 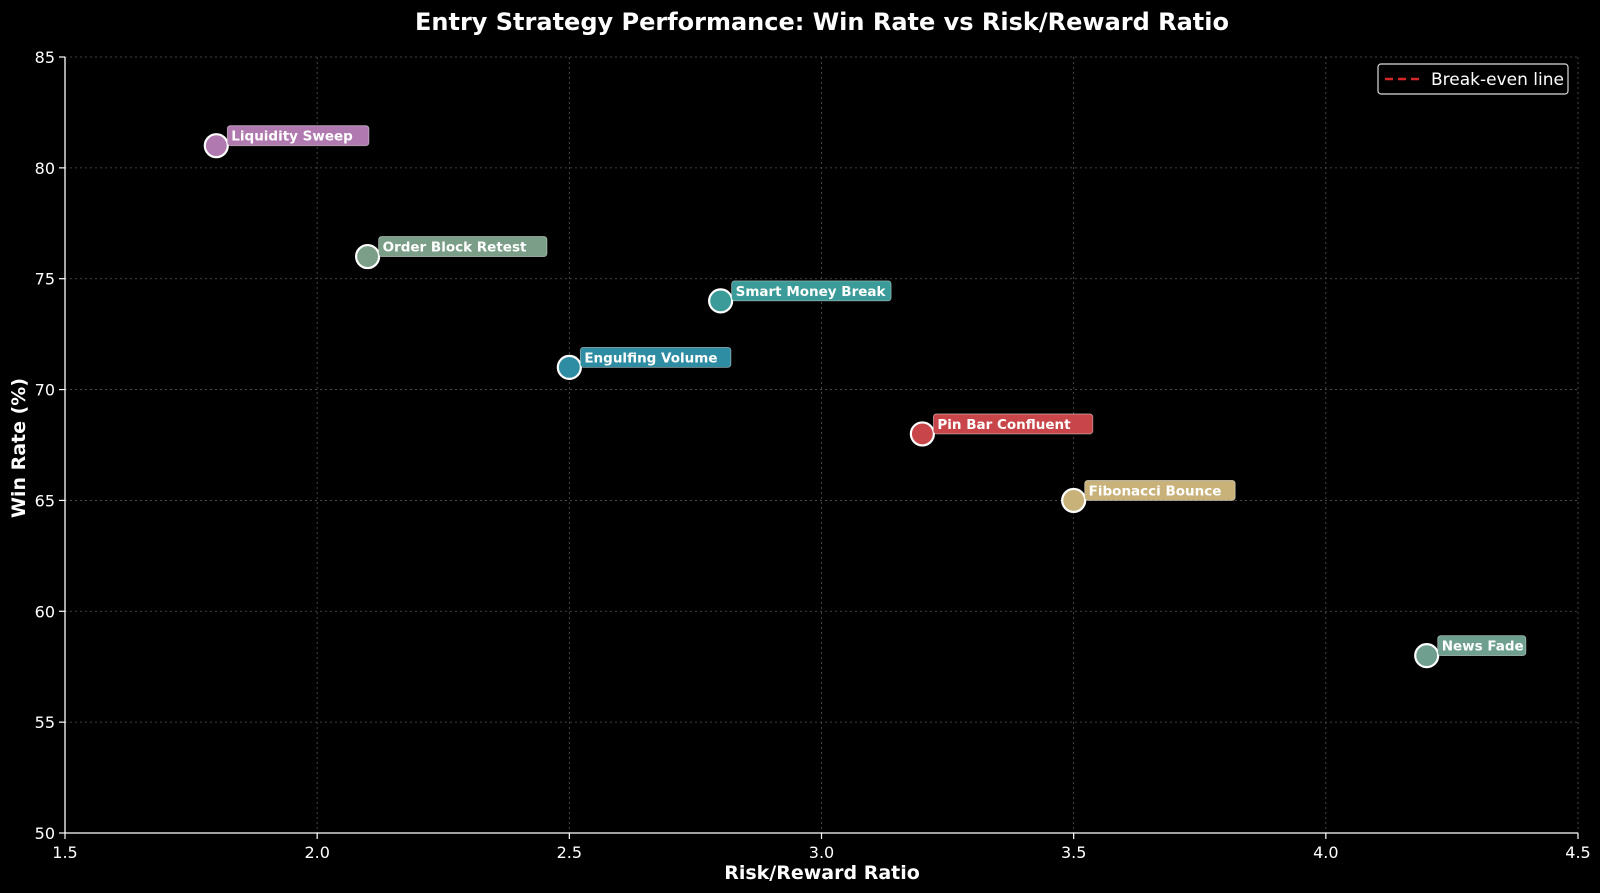 I want to click on y-tick-label: 50, so click(x=45, y=833).